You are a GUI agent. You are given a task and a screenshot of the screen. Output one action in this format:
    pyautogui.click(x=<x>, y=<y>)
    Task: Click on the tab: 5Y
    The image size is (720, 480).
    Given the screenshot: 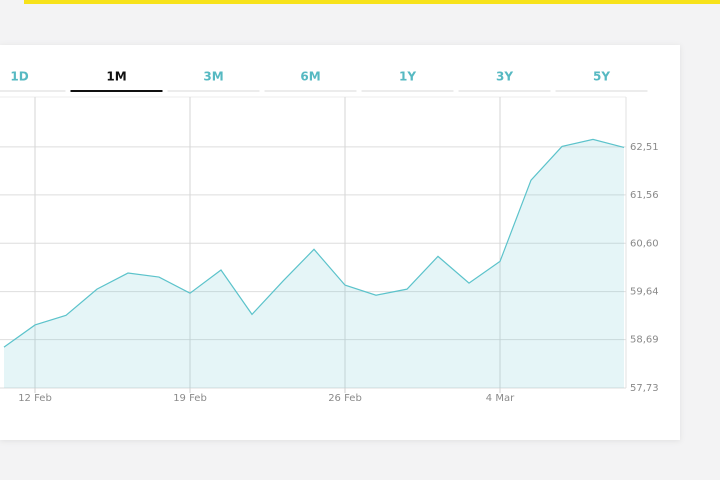 What is the action you would take?
    pyautogui.click(x=601, y=77)
    